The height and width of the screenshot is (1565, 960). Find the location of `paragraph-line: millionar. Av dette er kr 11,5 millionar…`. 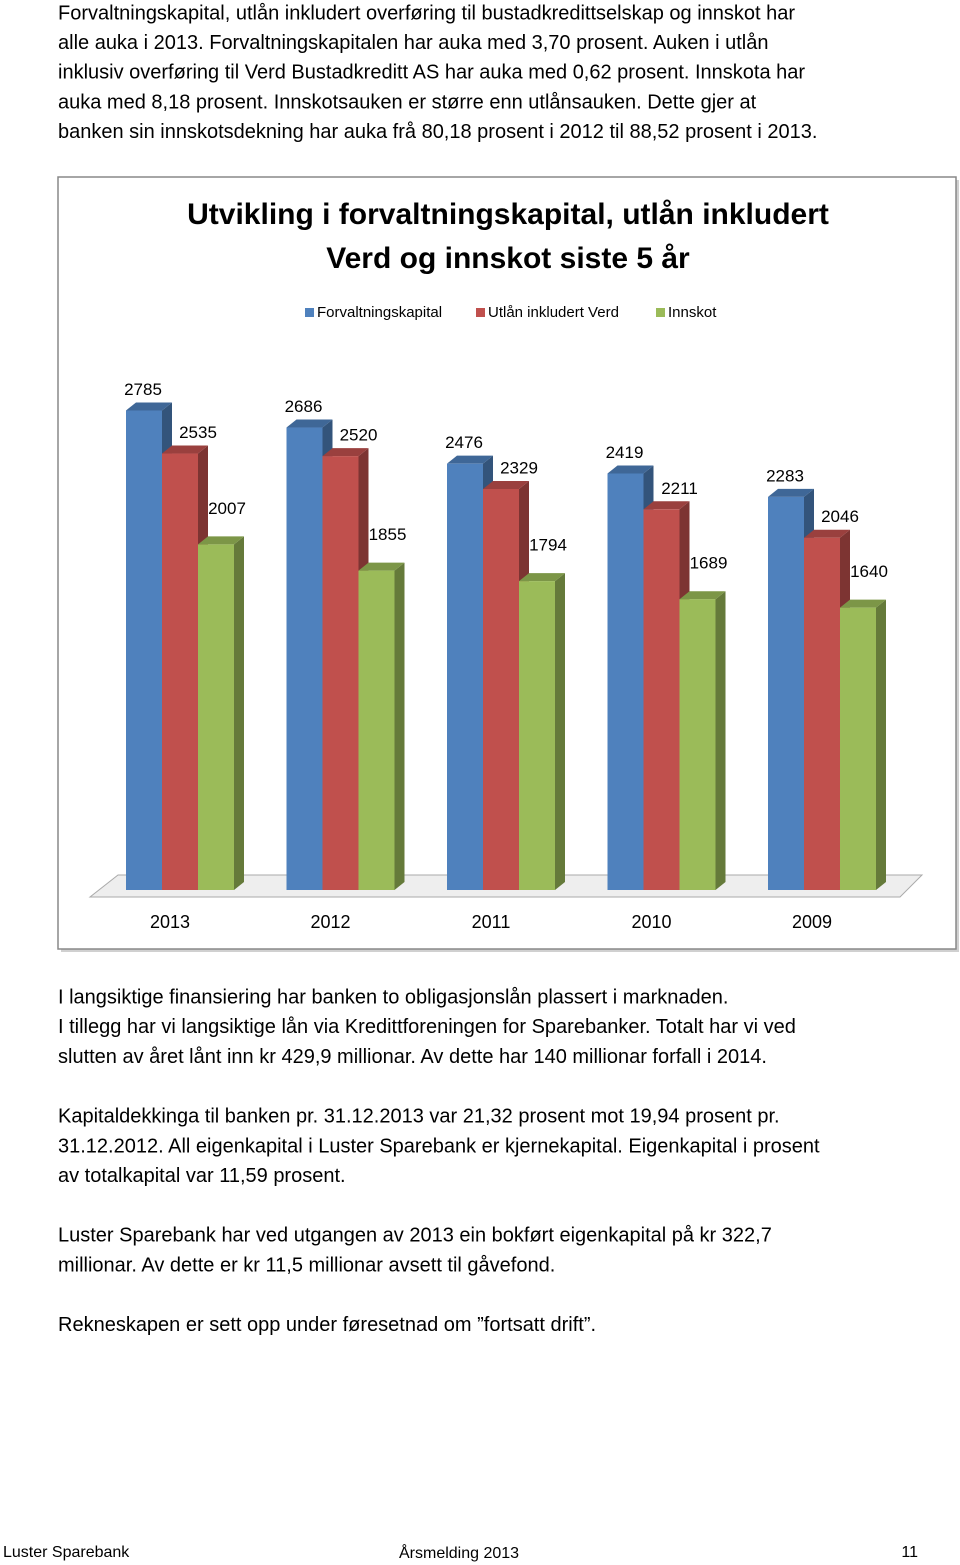

paragraph-line: millionar. Av dette er kr 11,5 millionar… is located at coordinates (306, 1265).